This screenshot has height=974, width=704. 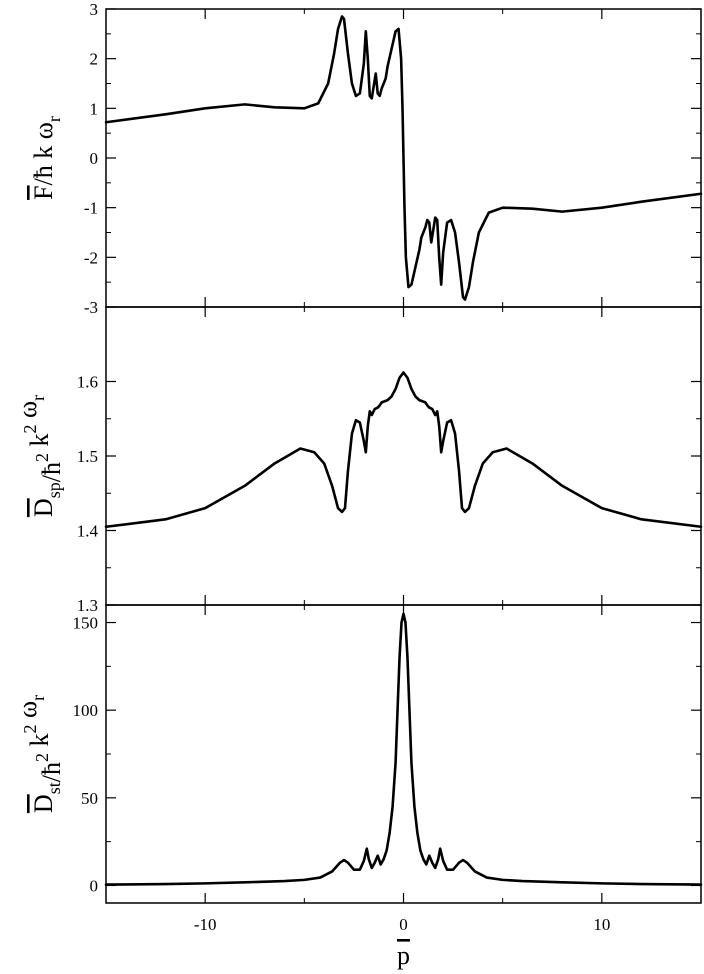 What do you see at coordinates (403, 924) in the screenshot?
I see `x-tick-label: 0` at bounding box center [403, 924].